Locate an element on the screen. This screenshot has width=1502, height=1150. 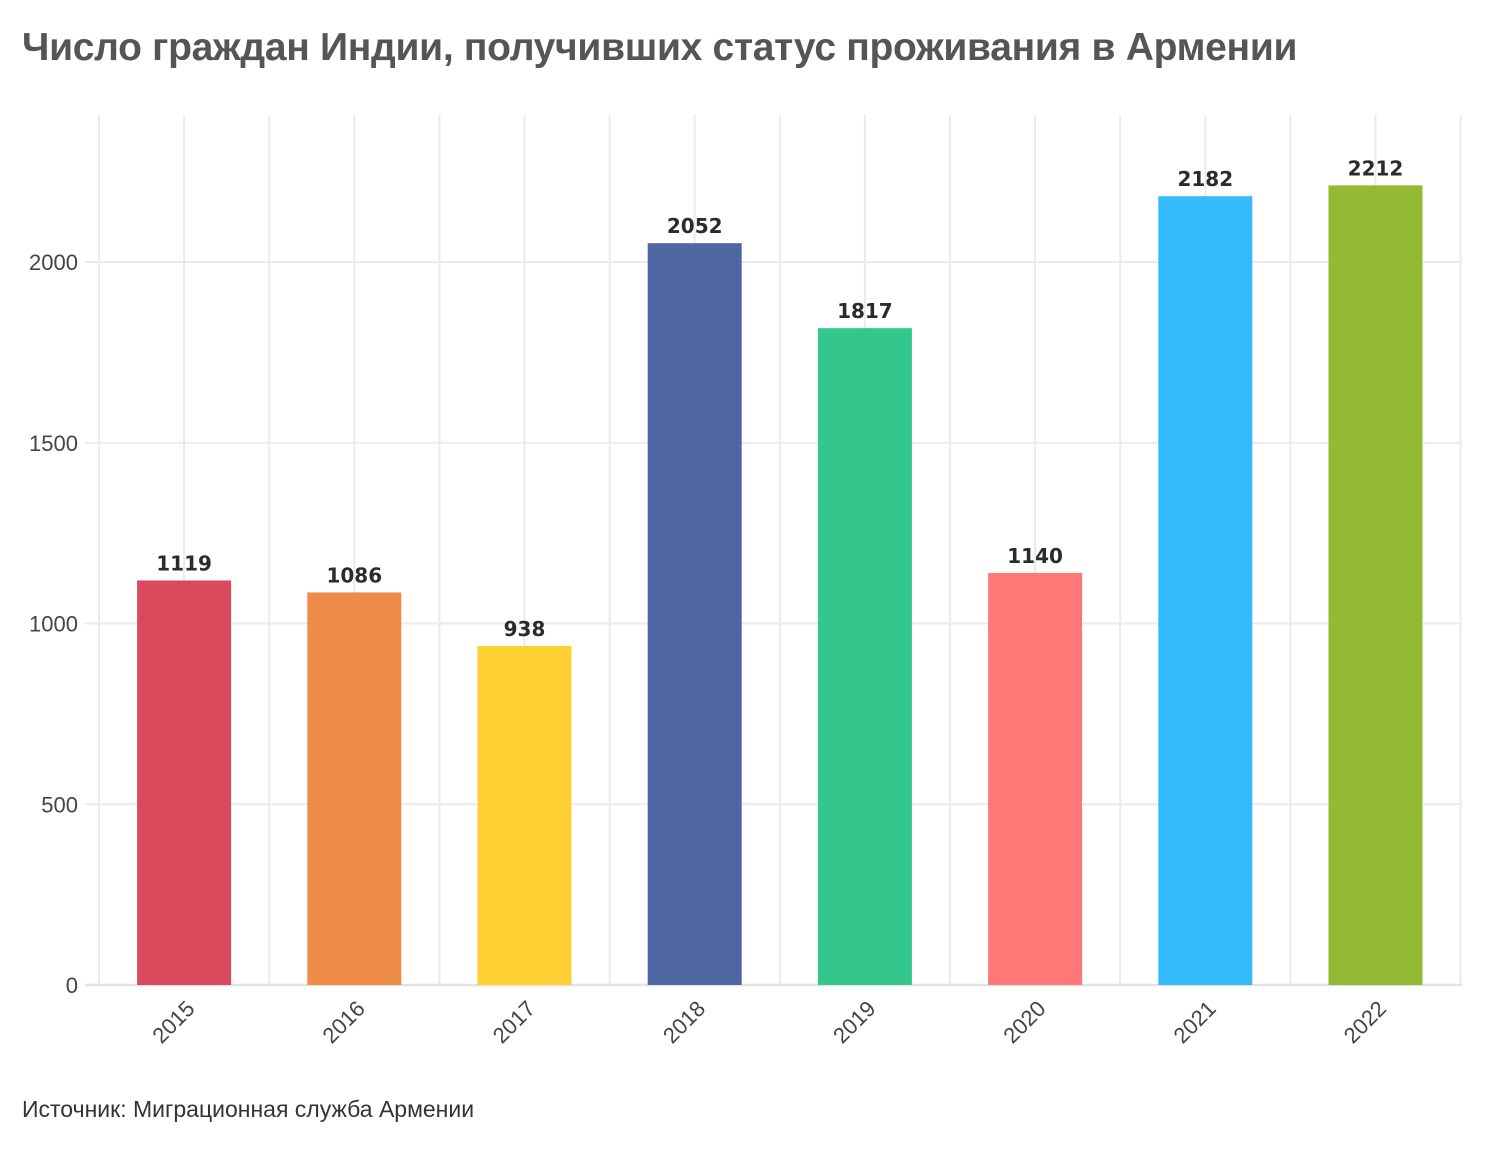
bar-2016 is located at coordinates (354, 788).